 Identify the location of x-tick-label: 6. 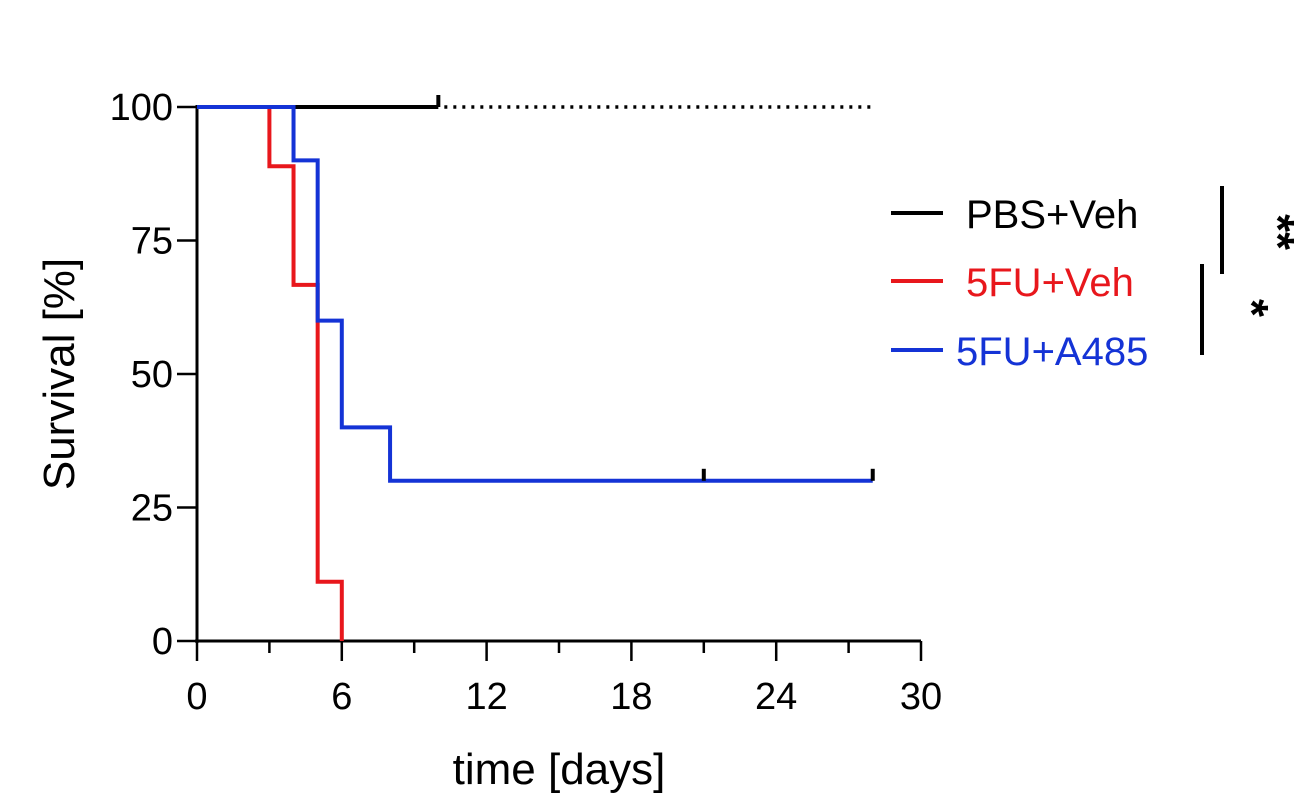
(341, 697).